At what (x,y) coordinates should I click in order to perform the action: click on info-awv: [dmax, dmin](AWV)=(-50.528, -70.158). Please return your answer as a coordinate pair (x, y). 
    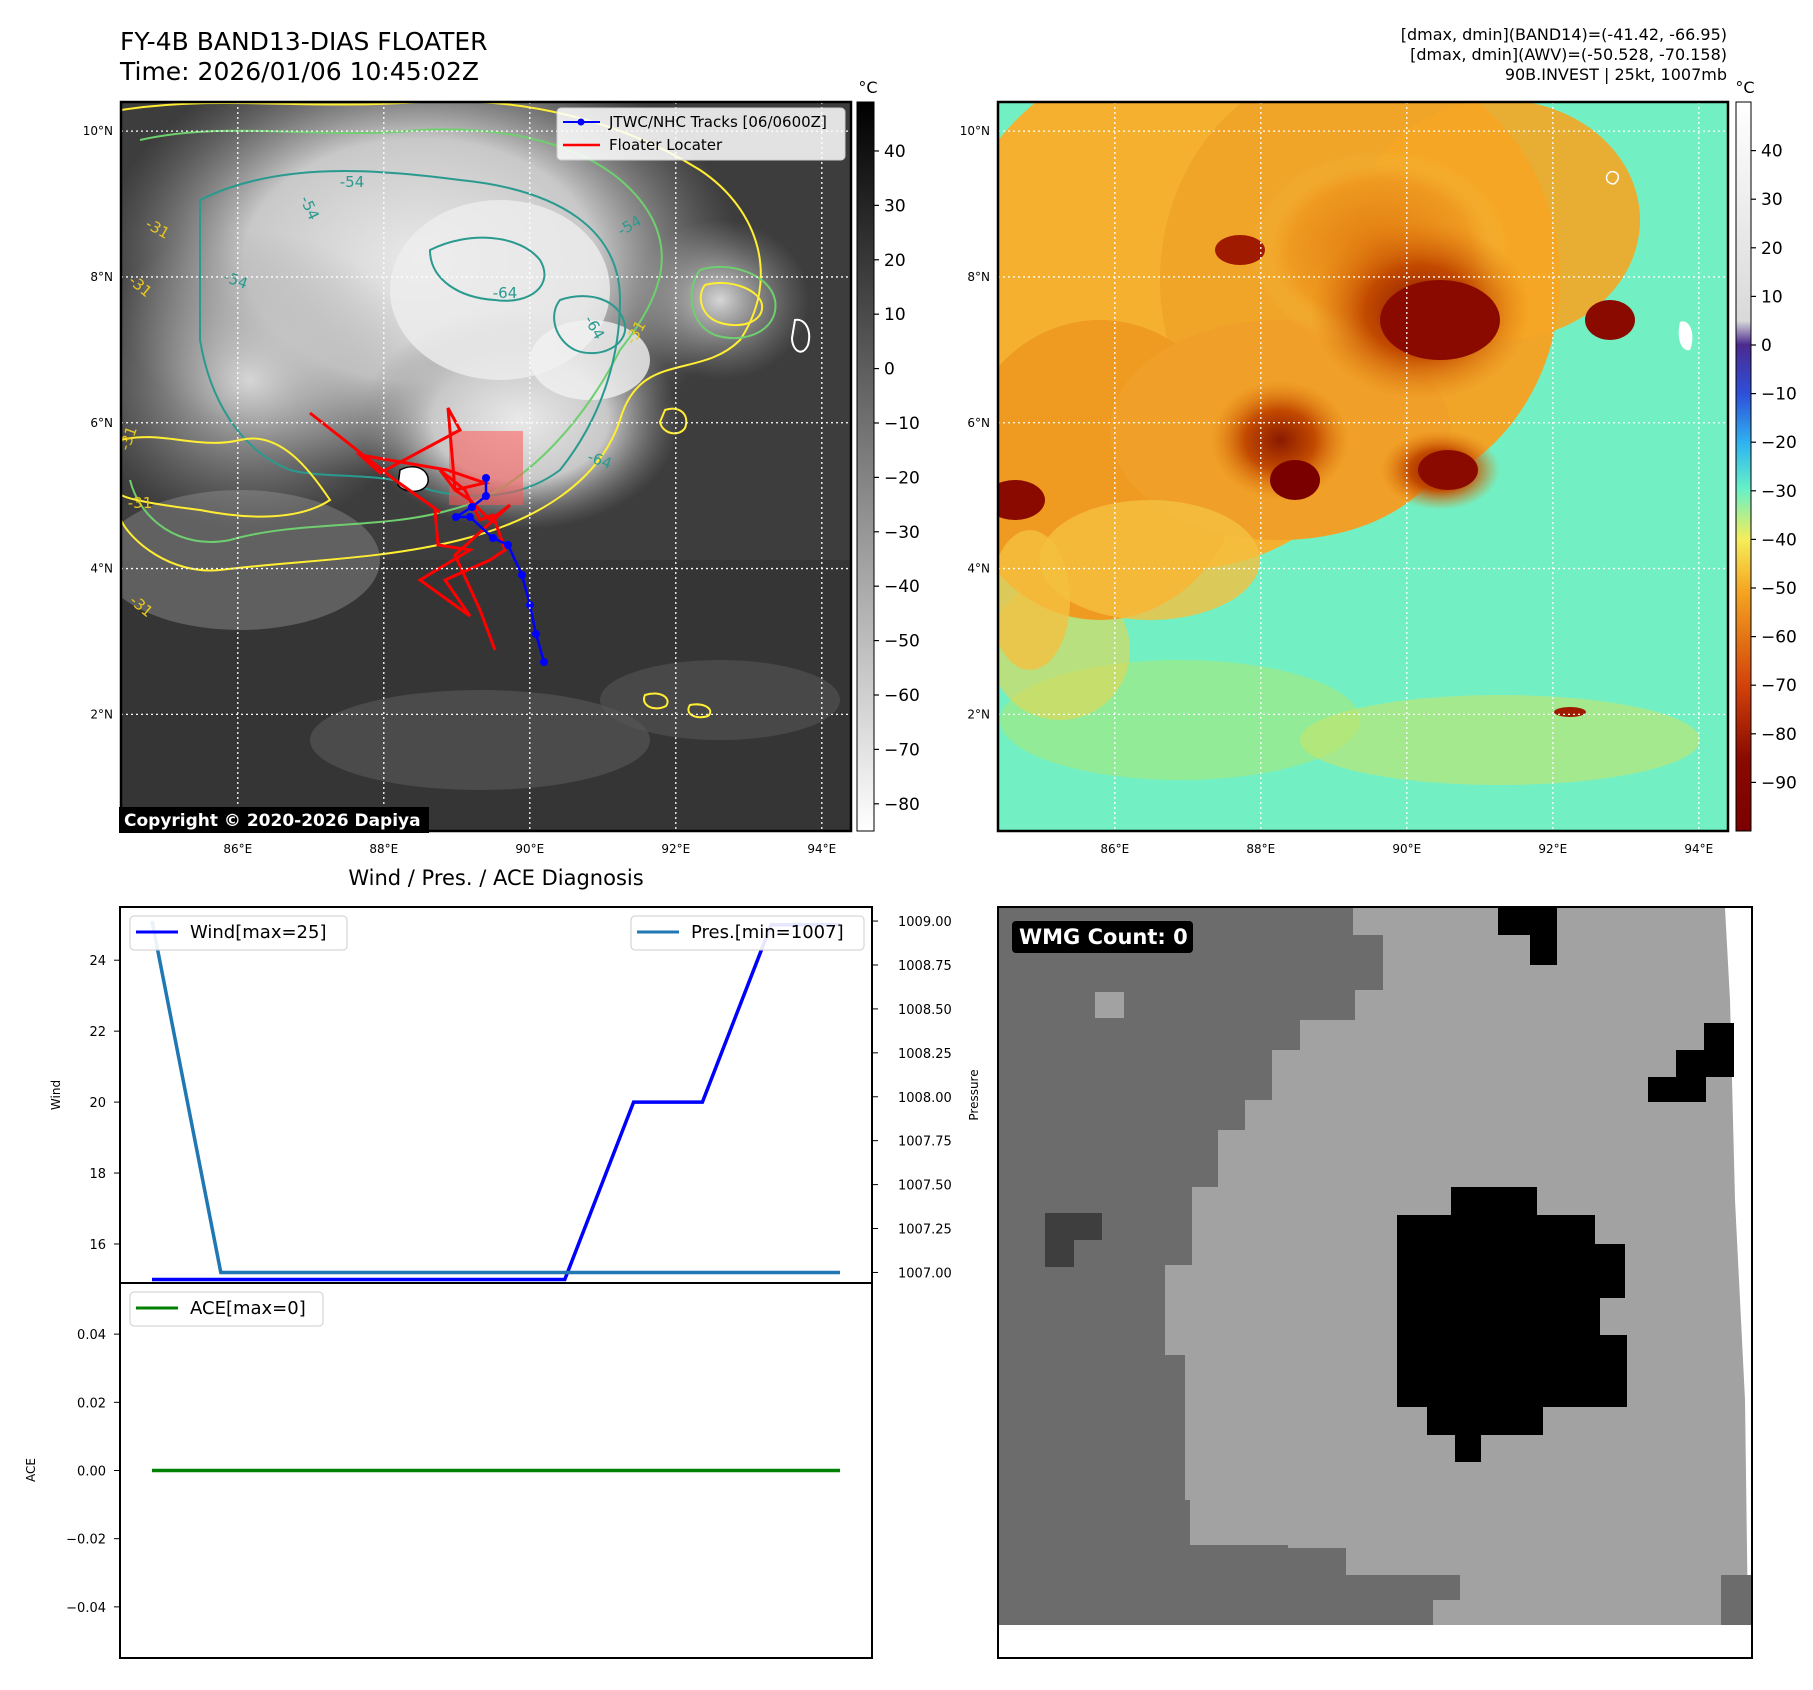
    Looking at the image, I should click on (1568, 54).